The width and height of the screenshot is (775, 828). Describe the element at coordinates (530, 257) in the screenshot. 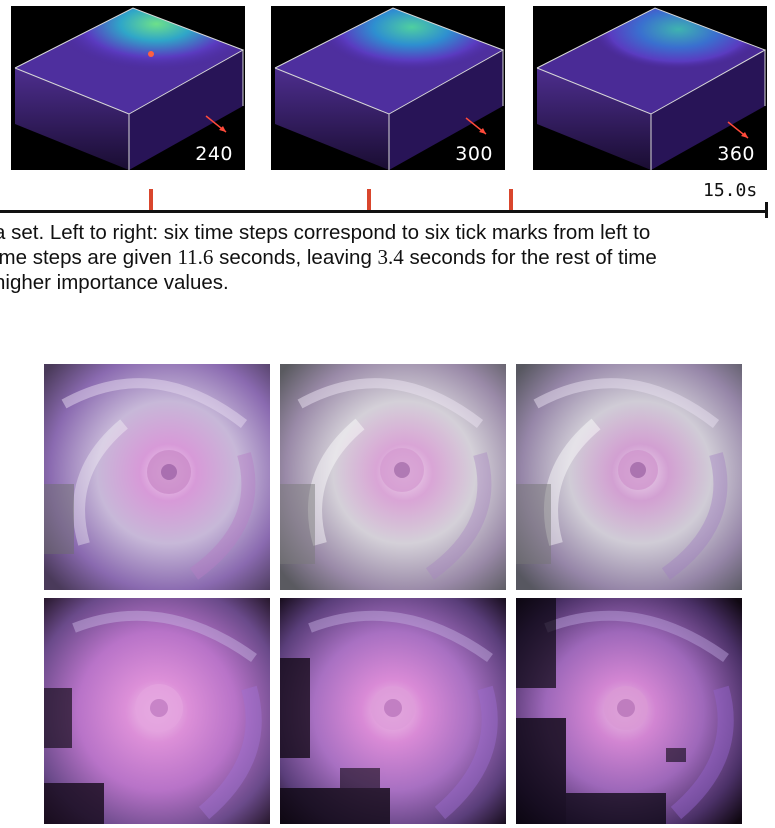

I see `caption-text: seconds for the rest of time` at that location.